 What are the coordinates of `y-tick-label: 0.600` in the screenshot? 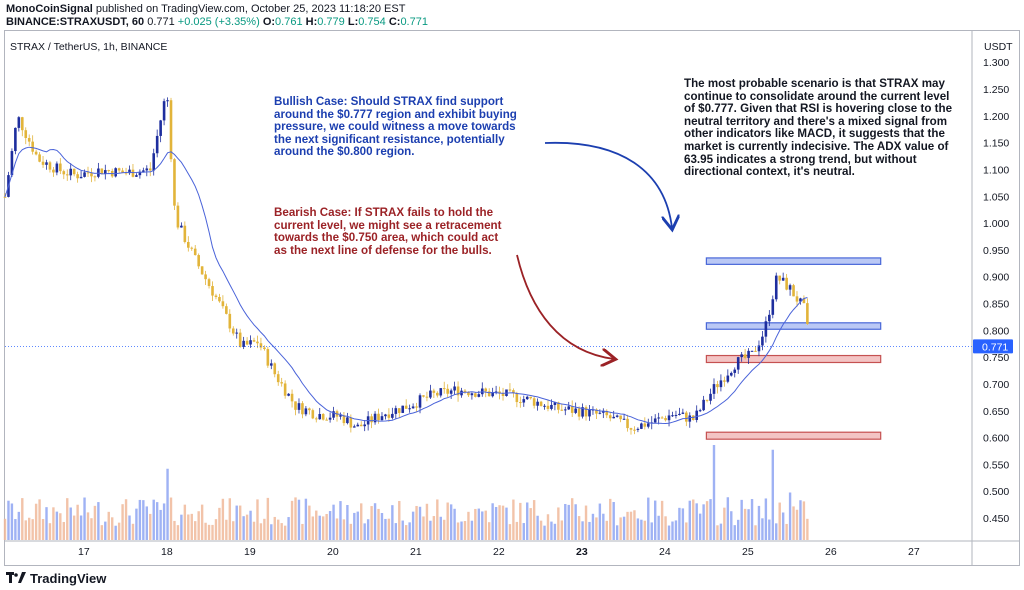 It's located at (996, 439).